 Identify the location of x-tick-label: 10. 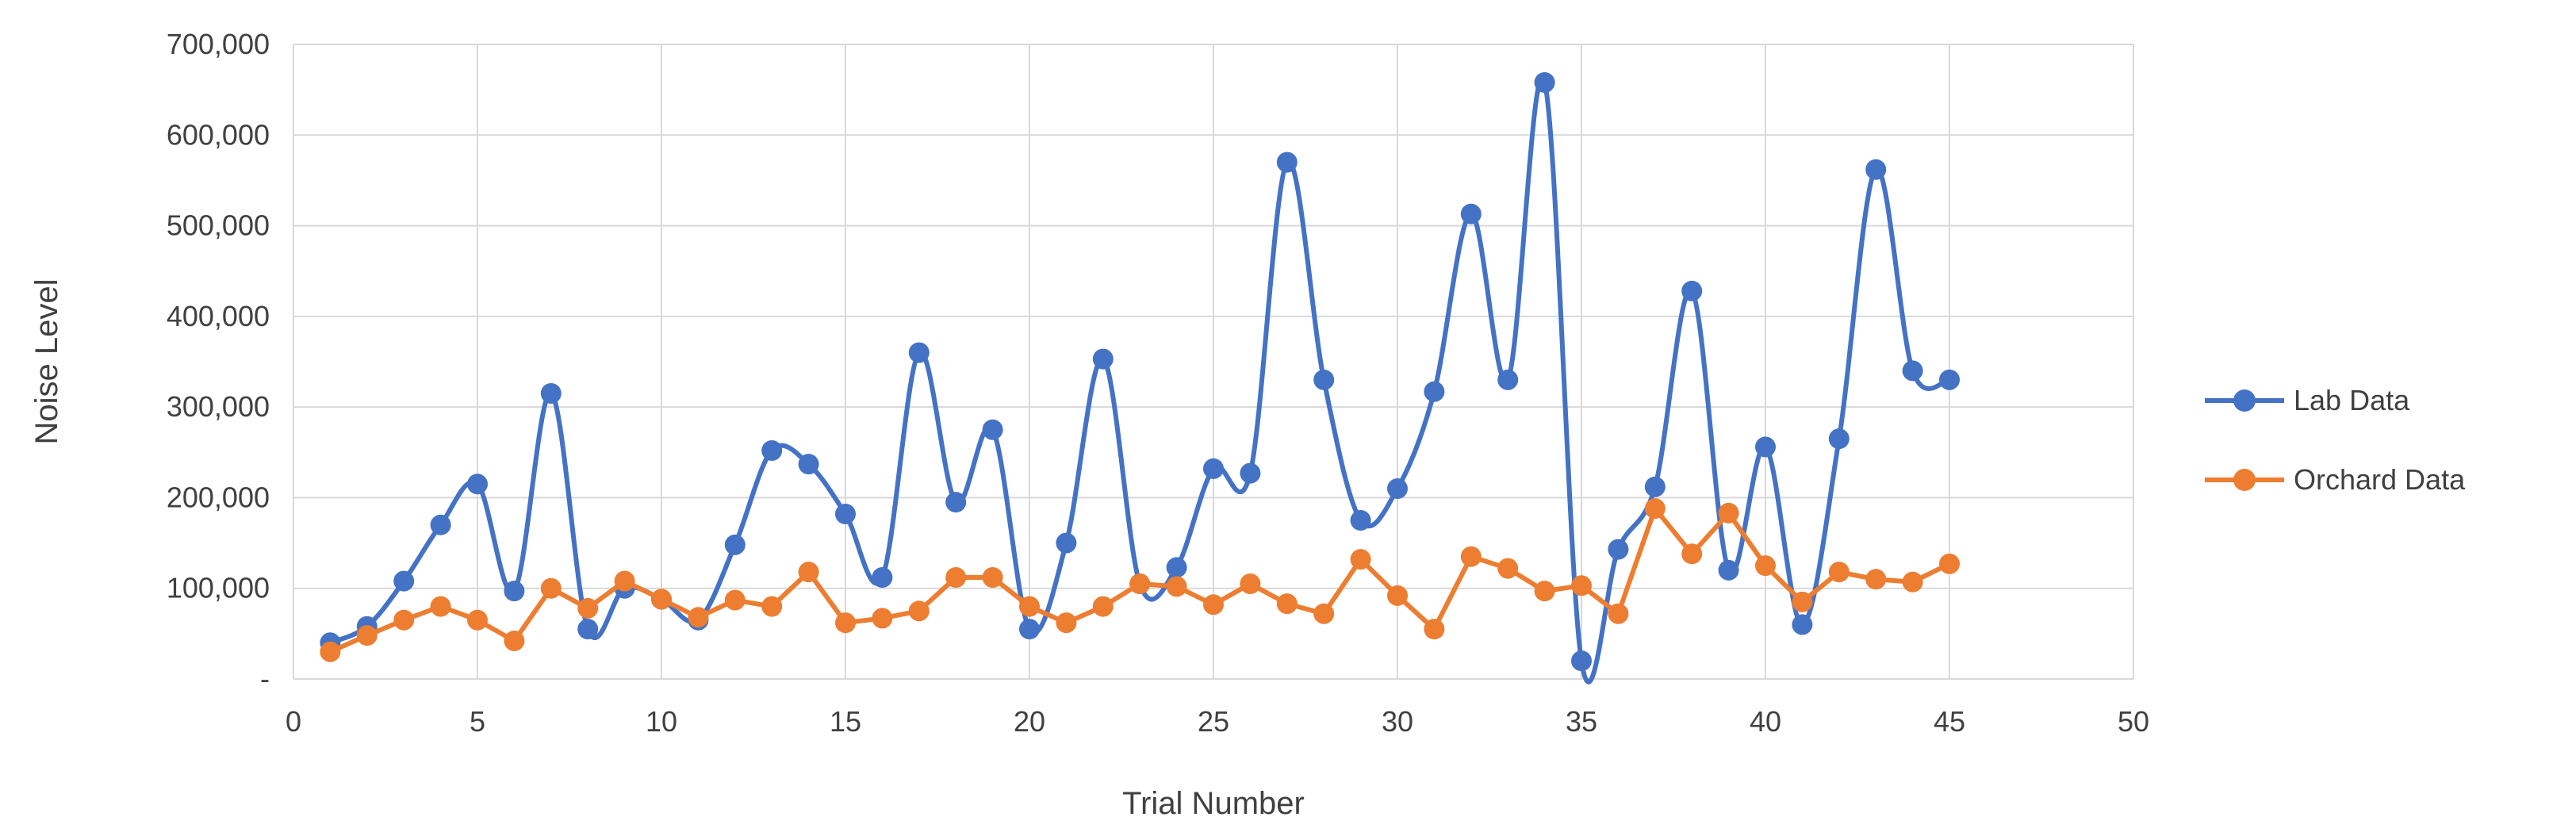
(661, 721).